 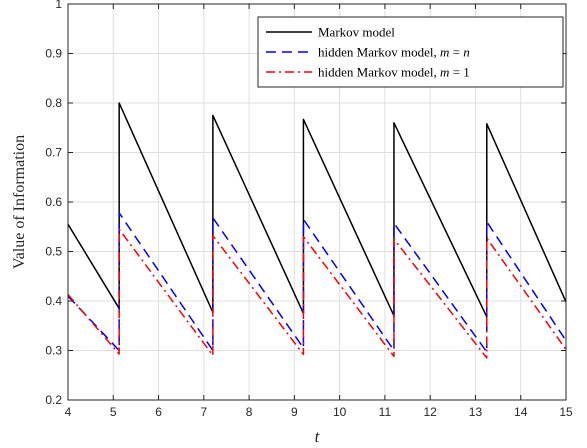 I want to click on y-tick-label: 0.3, so click(x=53, y=351).